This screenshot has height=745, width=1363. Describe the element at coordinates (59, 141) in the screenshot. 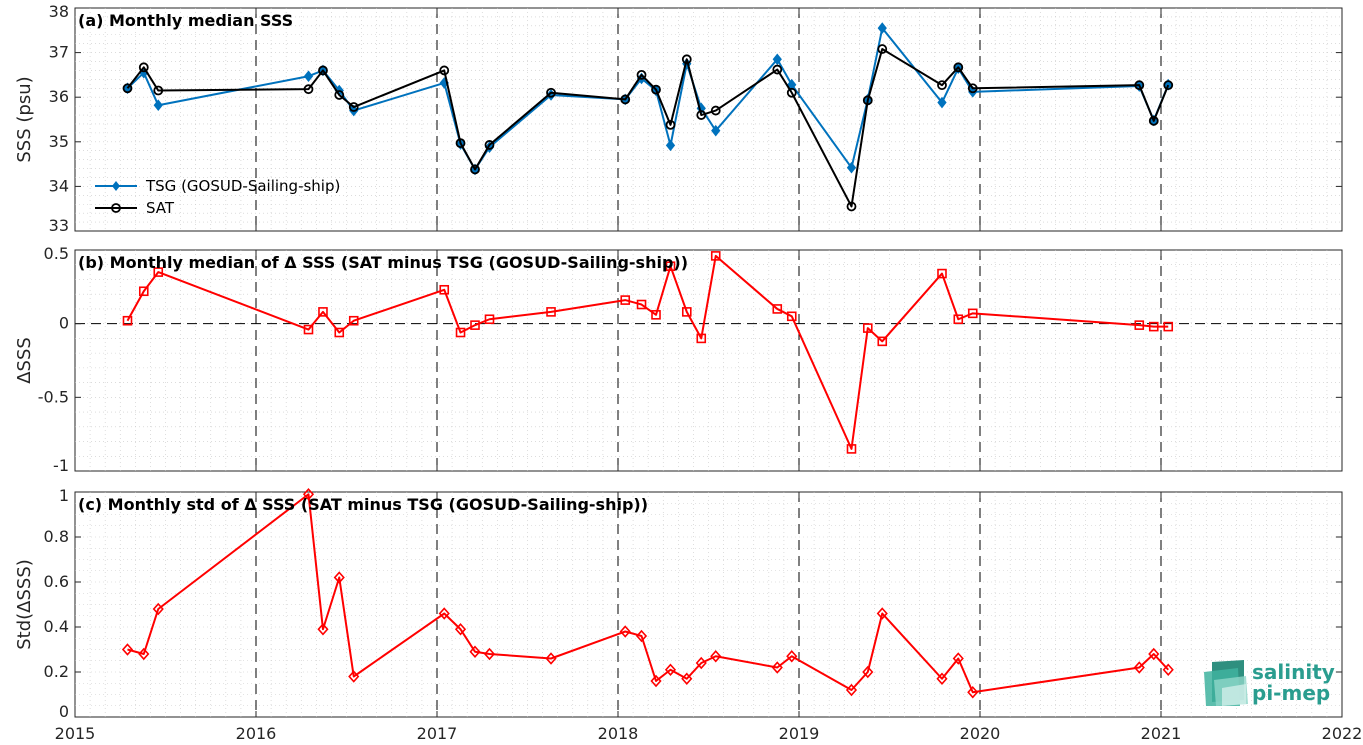

I see `y-tick-label: 35` at that location.